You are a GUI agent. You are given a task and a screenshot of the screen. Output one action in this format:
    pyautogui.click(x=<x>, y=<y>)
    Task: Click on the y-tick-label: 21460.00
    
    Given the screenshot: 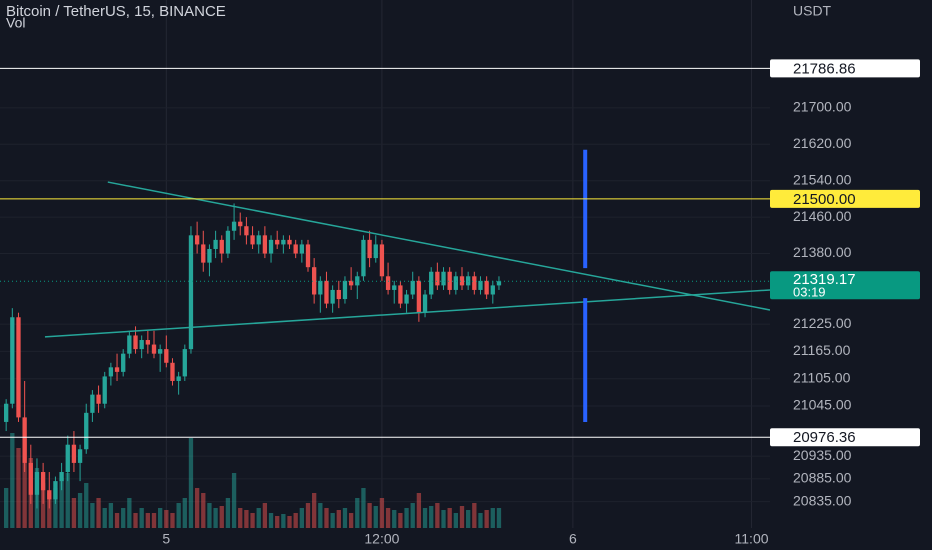 What is the action you would take?
    pyautogui.click(x=822, y=216)
    